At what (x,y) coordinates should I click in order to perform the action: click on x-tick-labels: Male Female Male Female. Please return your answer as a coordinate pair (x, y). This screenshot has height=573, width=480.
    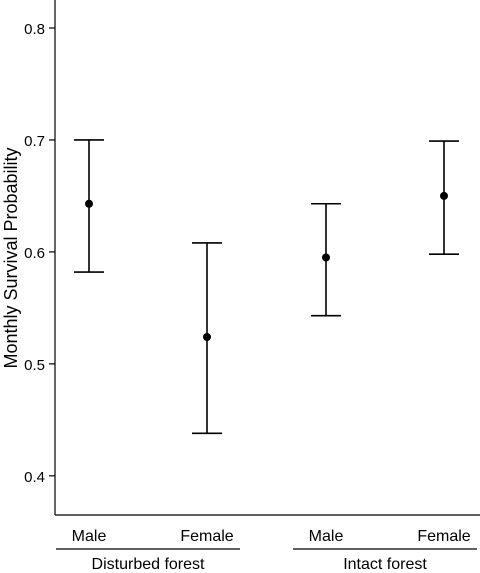
    Looking at the image, I should click on (271, 536).